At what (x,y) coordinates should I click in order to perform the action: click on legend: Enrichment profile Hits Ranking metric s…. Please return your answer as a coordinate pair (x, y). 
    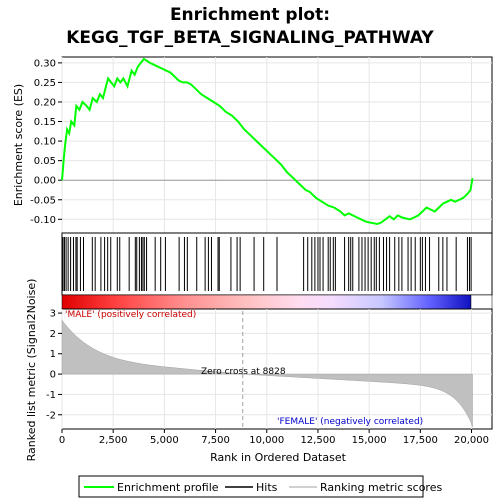
    Looking at the image, I should click on (260, 486).